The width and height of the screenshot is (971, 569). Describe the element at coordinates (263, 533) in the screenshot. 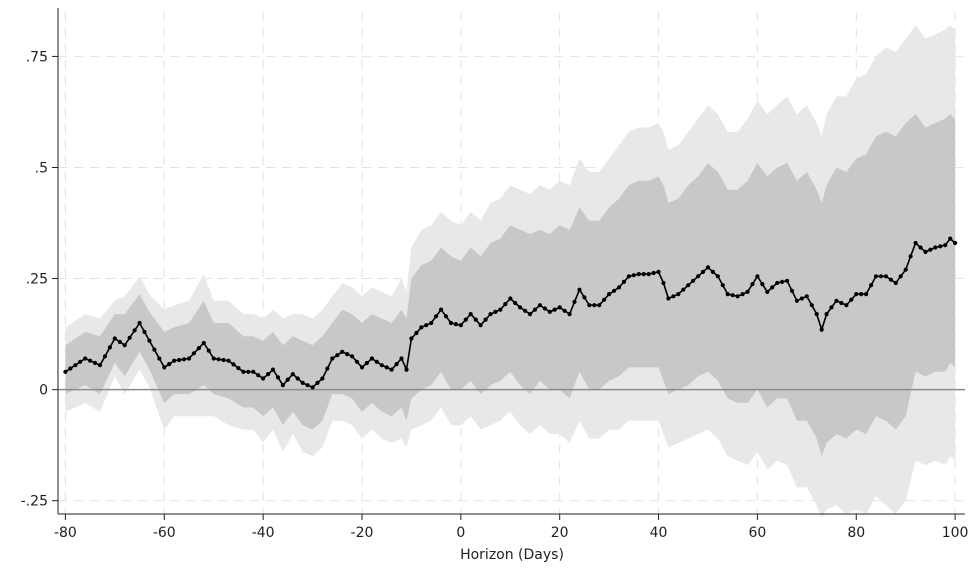

I see `x-tick-label: -40` at that location.